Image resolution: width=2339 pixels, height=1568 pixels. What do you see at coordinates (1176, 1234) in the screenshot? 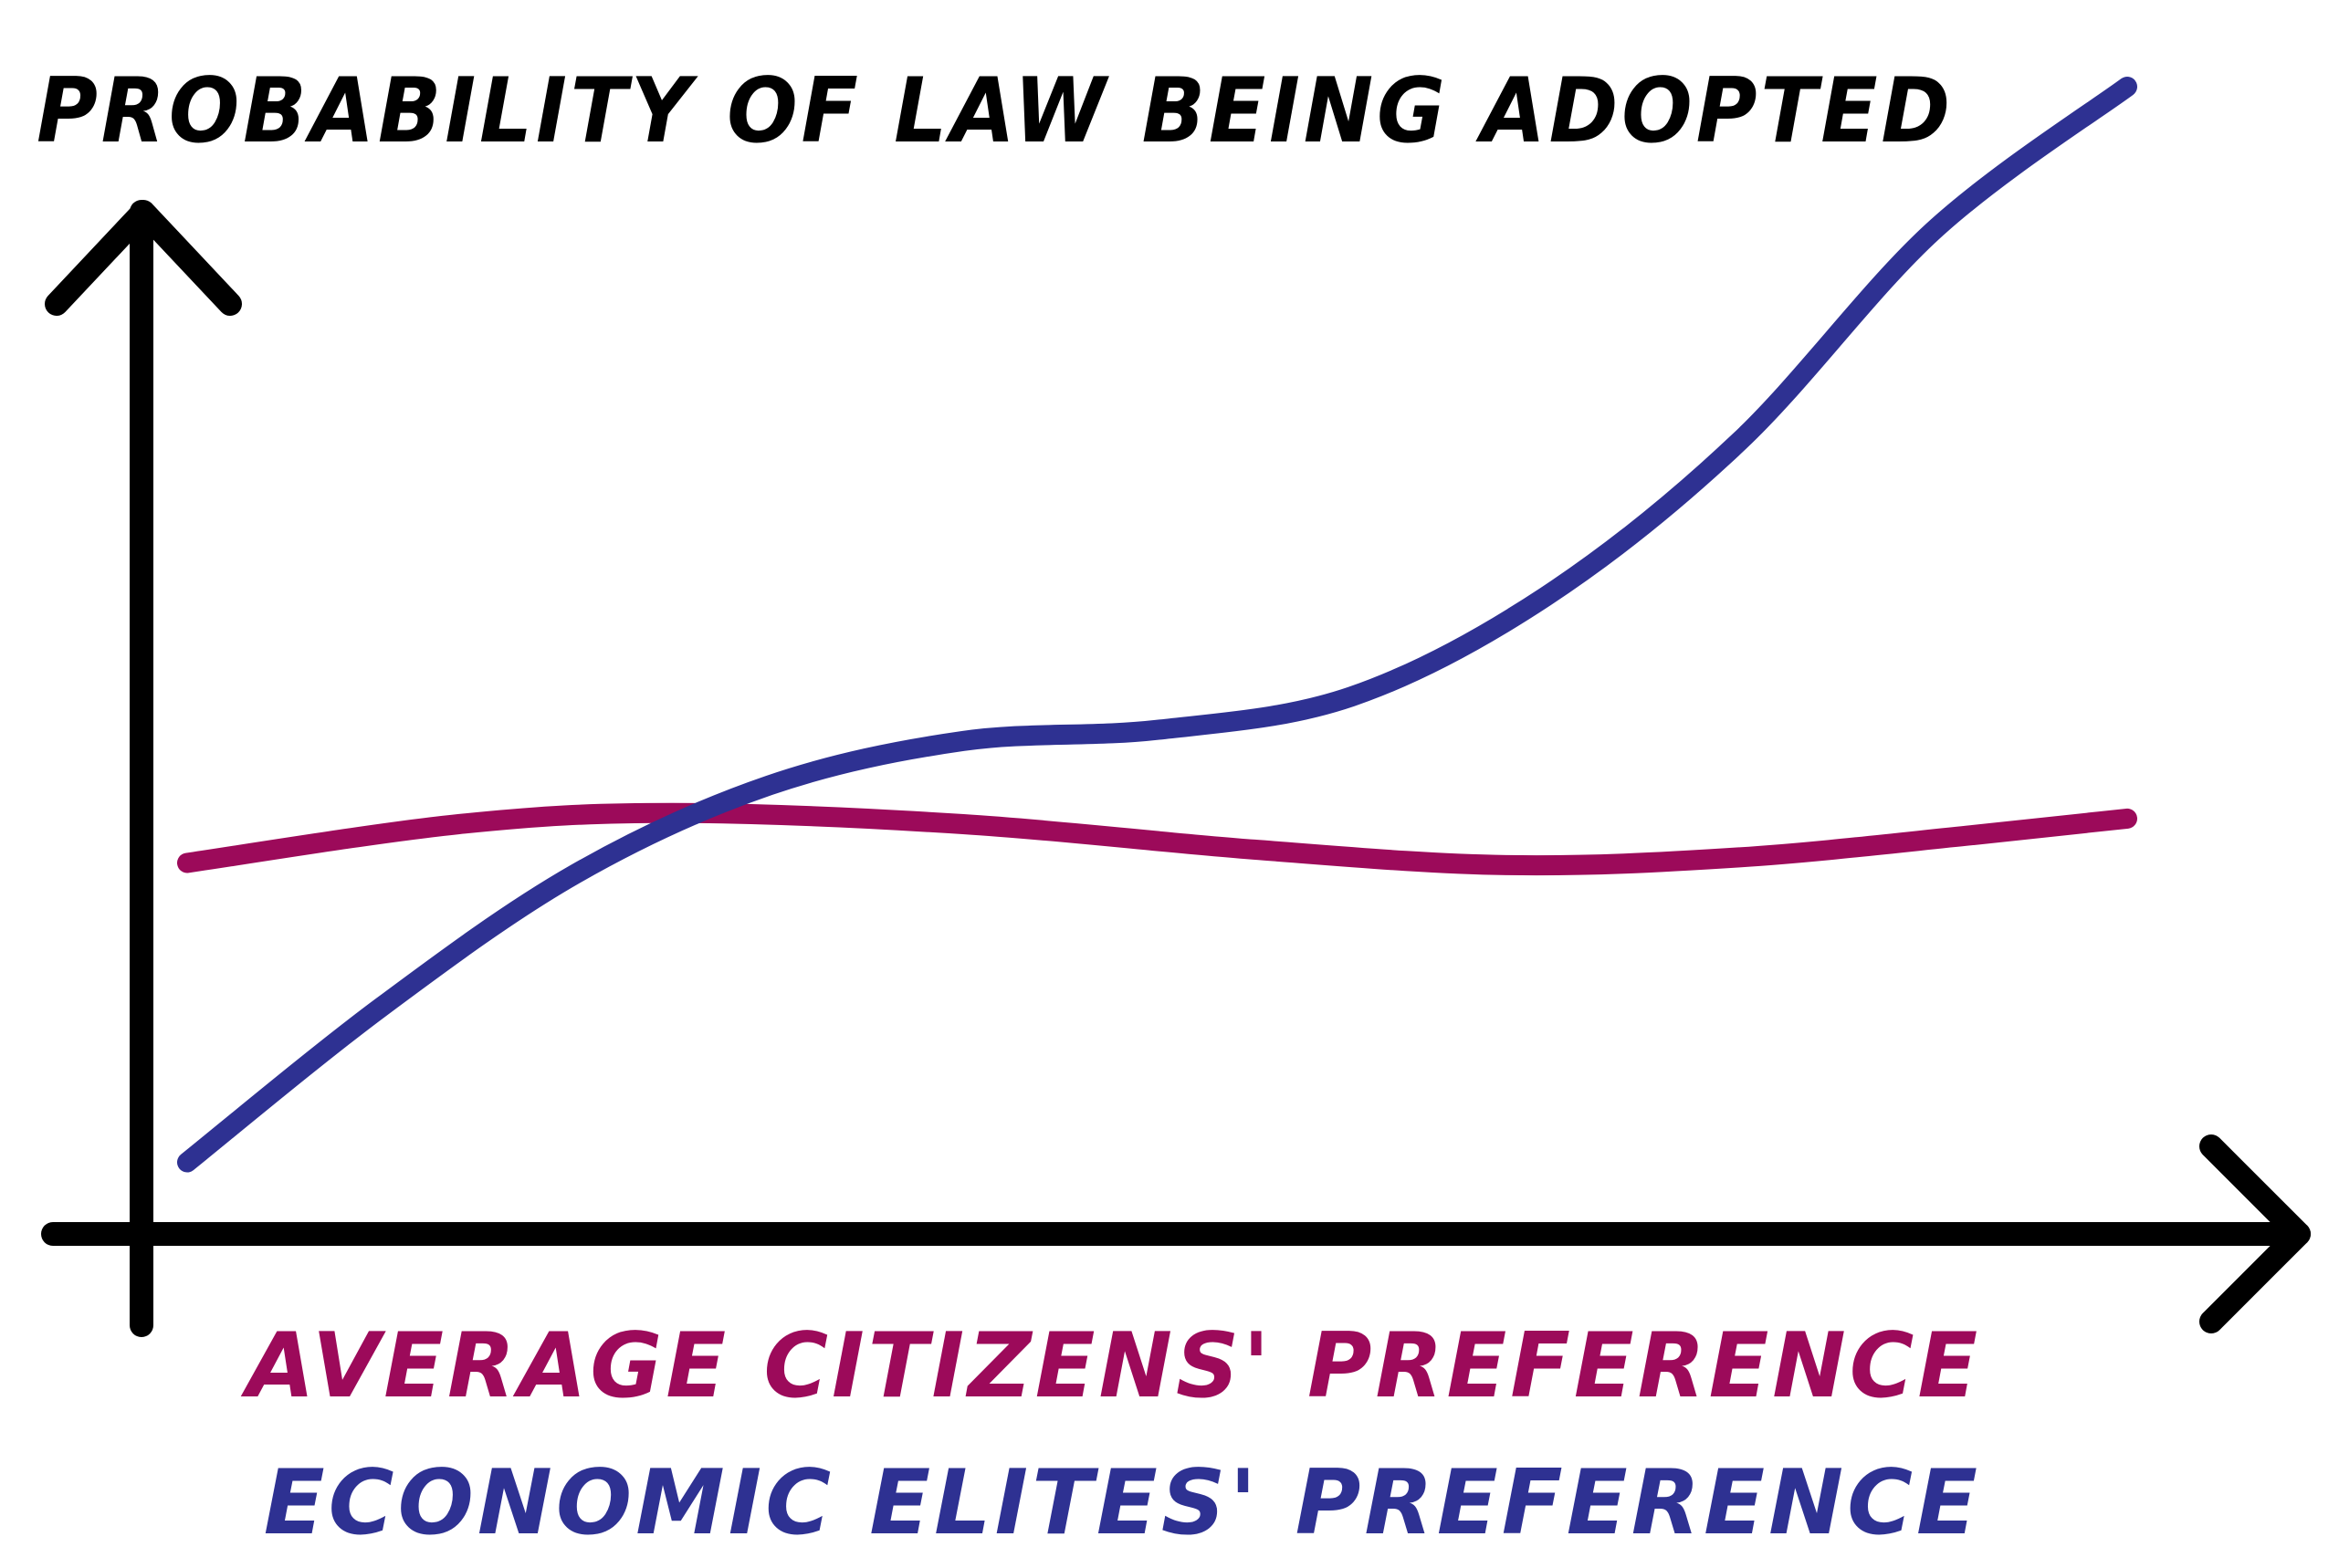
I see `x-axis` at bounding box center [1176, 1234].